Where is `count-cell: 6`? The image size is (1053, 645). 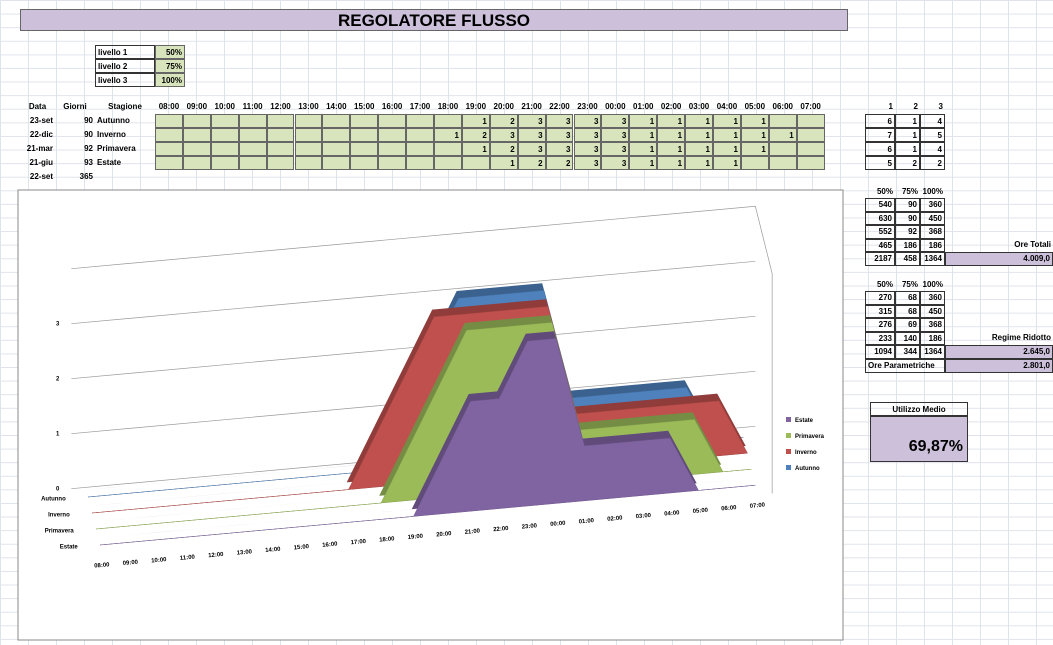
count-cell: 6 is located at coordinates (880, 149).